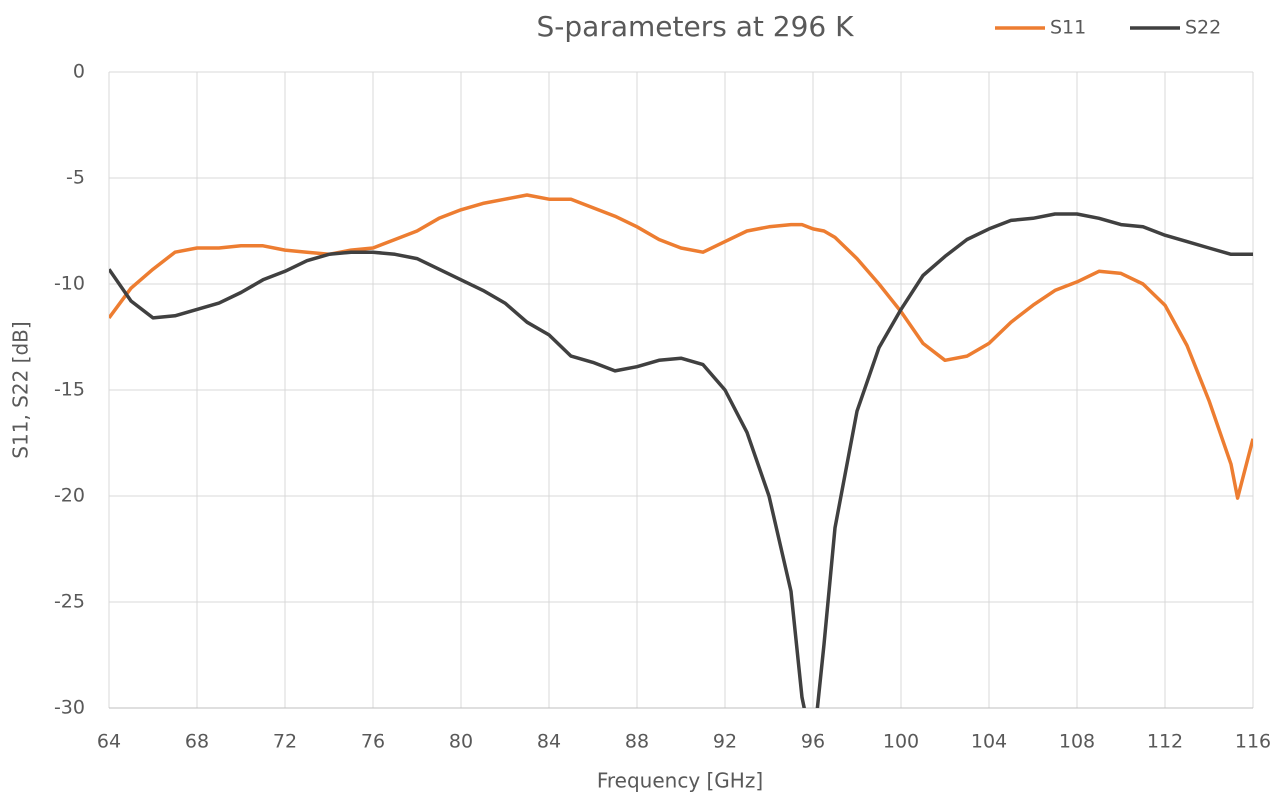 The height and width of the screenshot is (800, 1285). Describe the element at coordinates (680, 781) in the screenshot. I see `x-axis-label: Frequency [GHz]` at that location.